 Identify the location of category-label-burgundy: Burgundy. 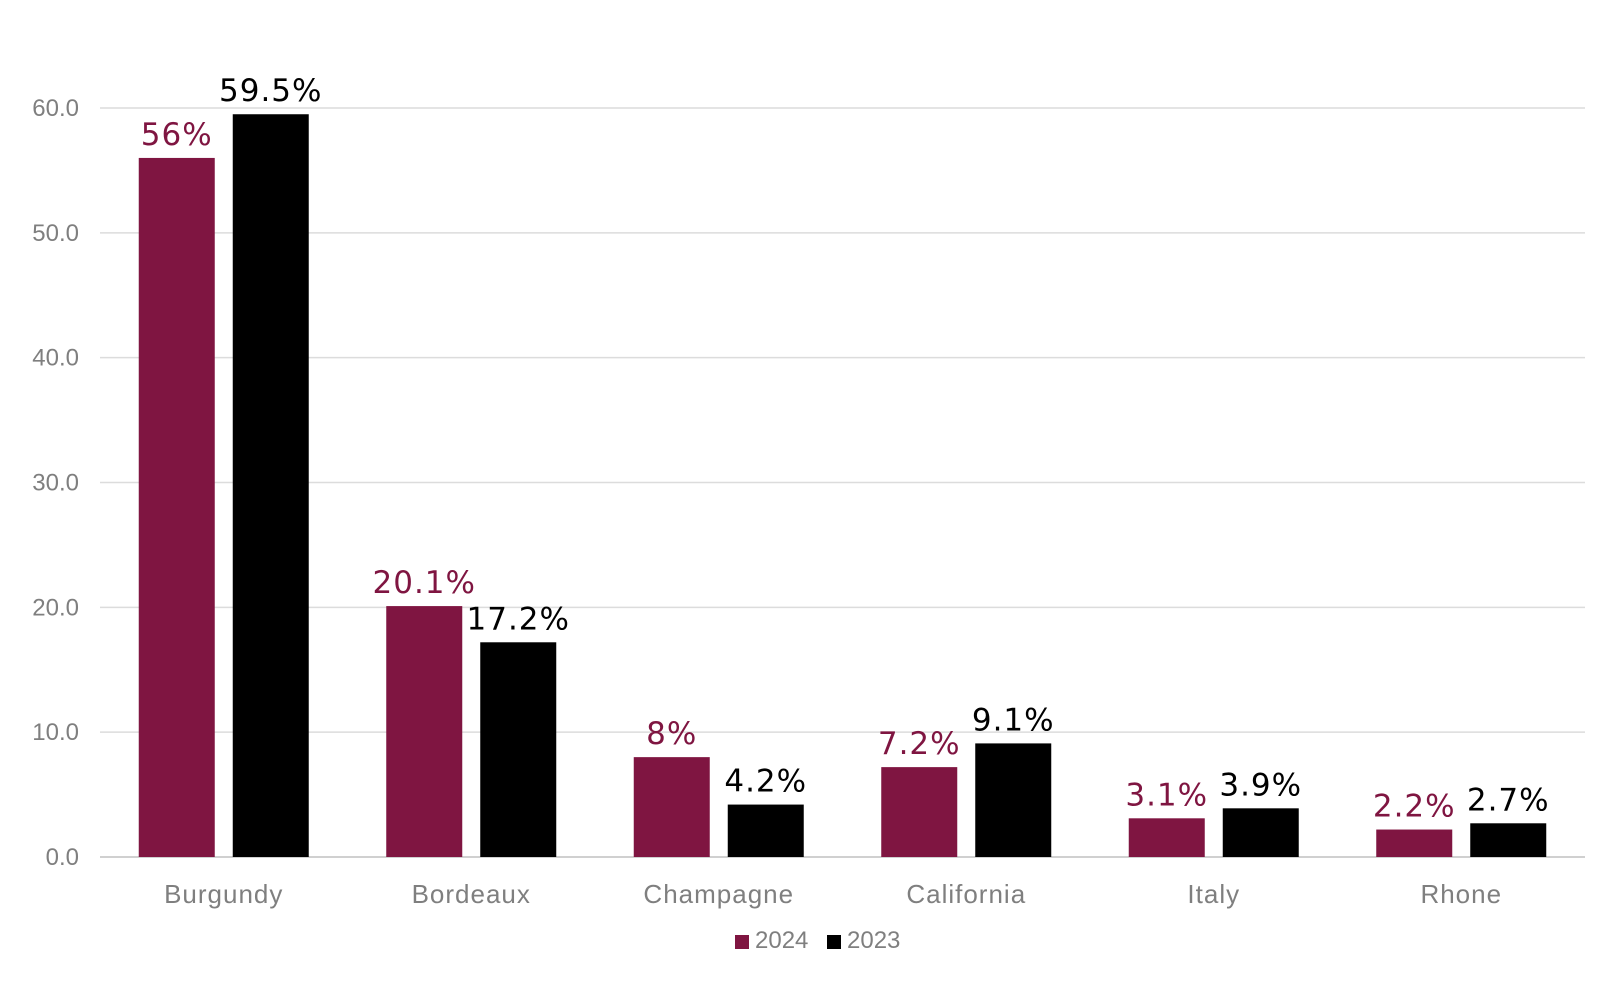
(223, 894).